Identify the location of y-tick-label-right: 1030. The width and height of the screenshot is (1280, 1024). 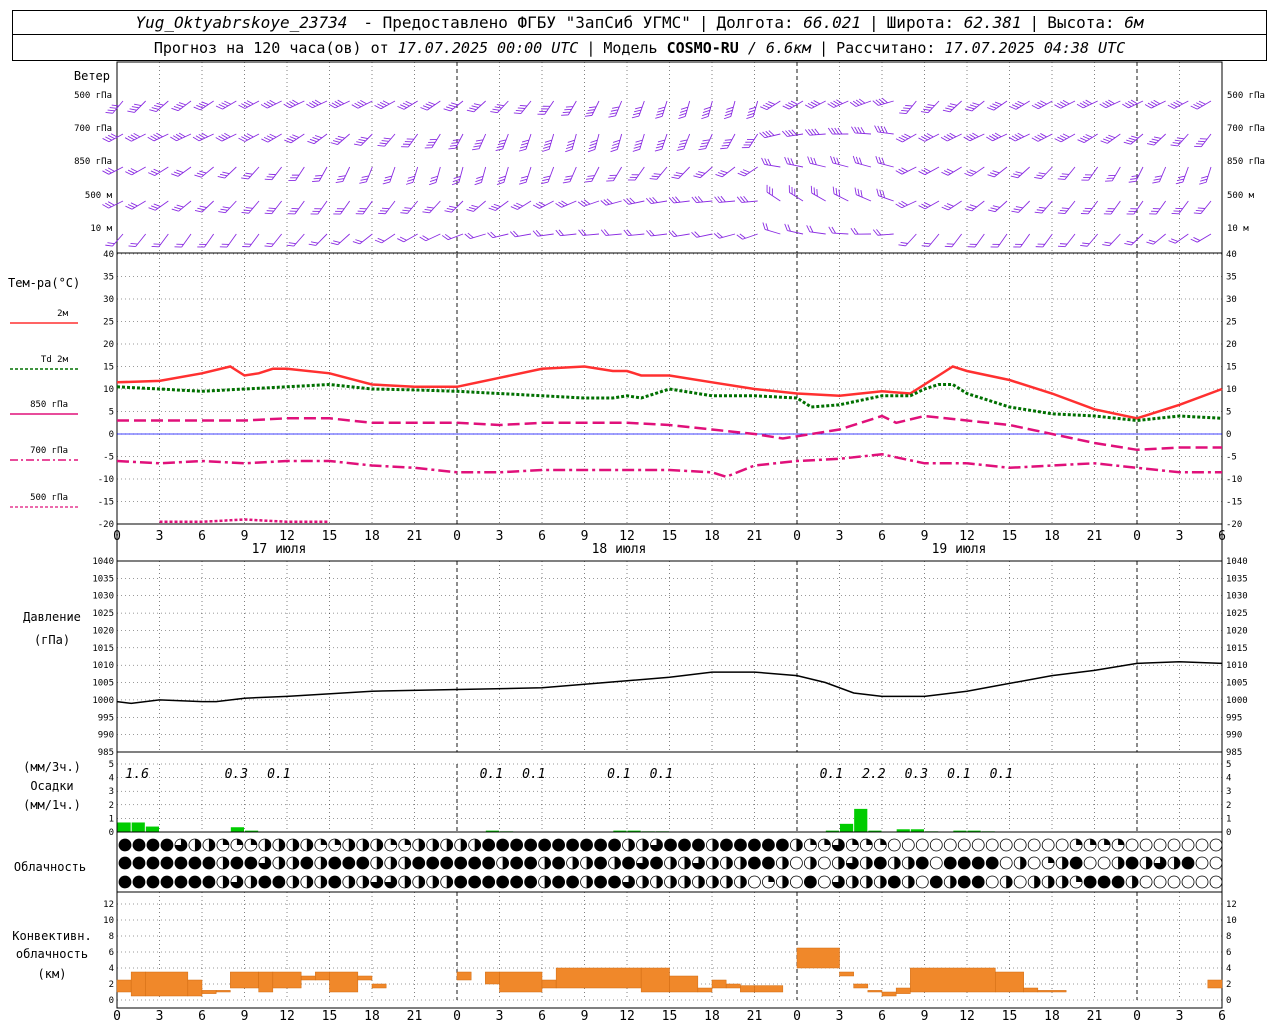
(1237, 597).